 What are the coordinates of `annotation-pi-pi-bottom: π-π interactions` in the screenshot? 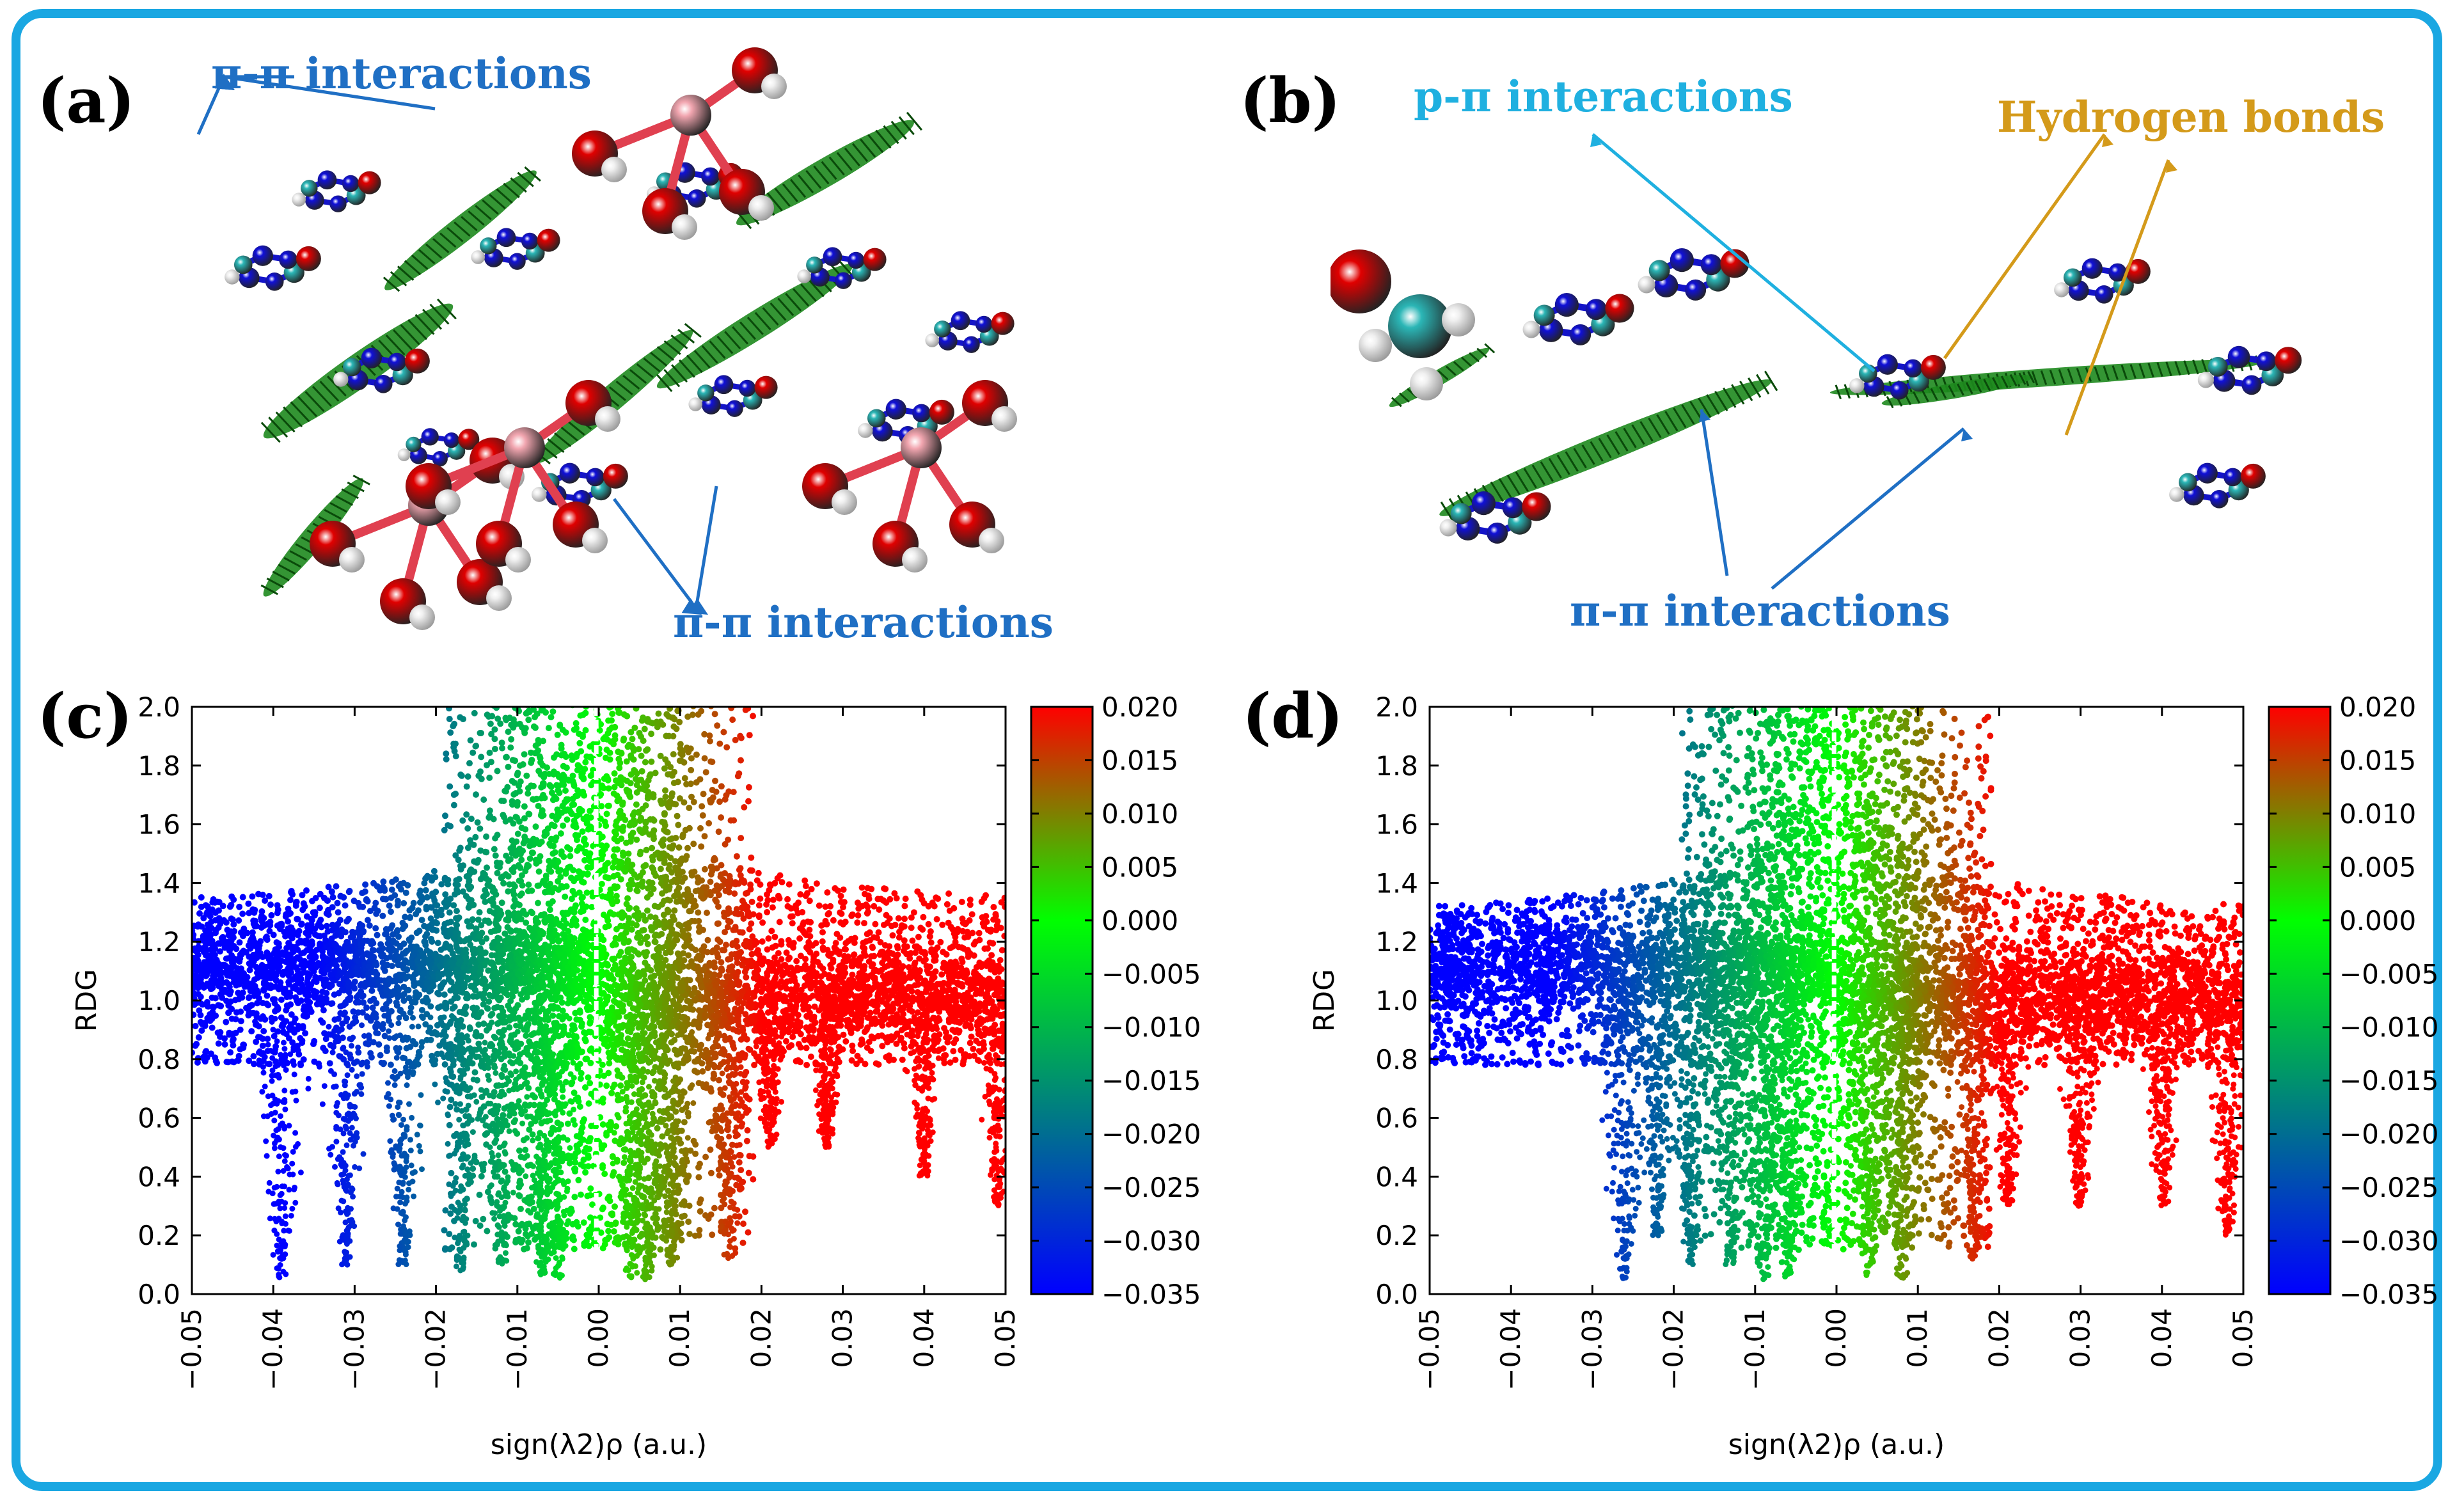 It's located at (863, 622).